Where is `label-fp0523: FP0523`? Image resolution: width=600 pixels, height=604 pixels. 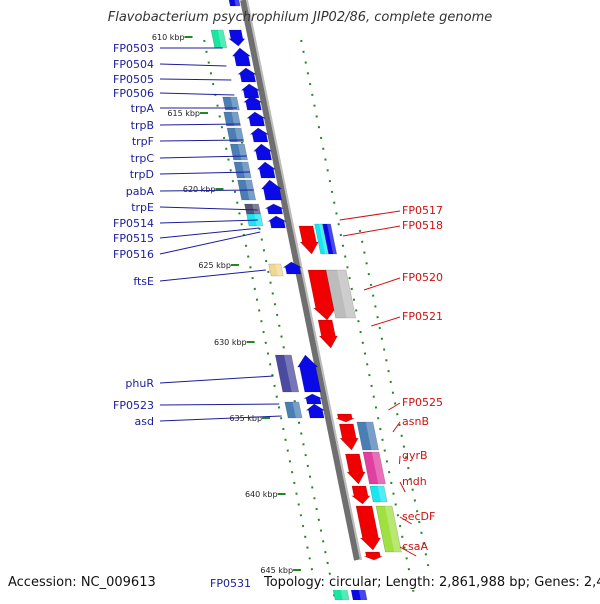
label-fp0523: FP0523 is located at coordinates (133, 405).